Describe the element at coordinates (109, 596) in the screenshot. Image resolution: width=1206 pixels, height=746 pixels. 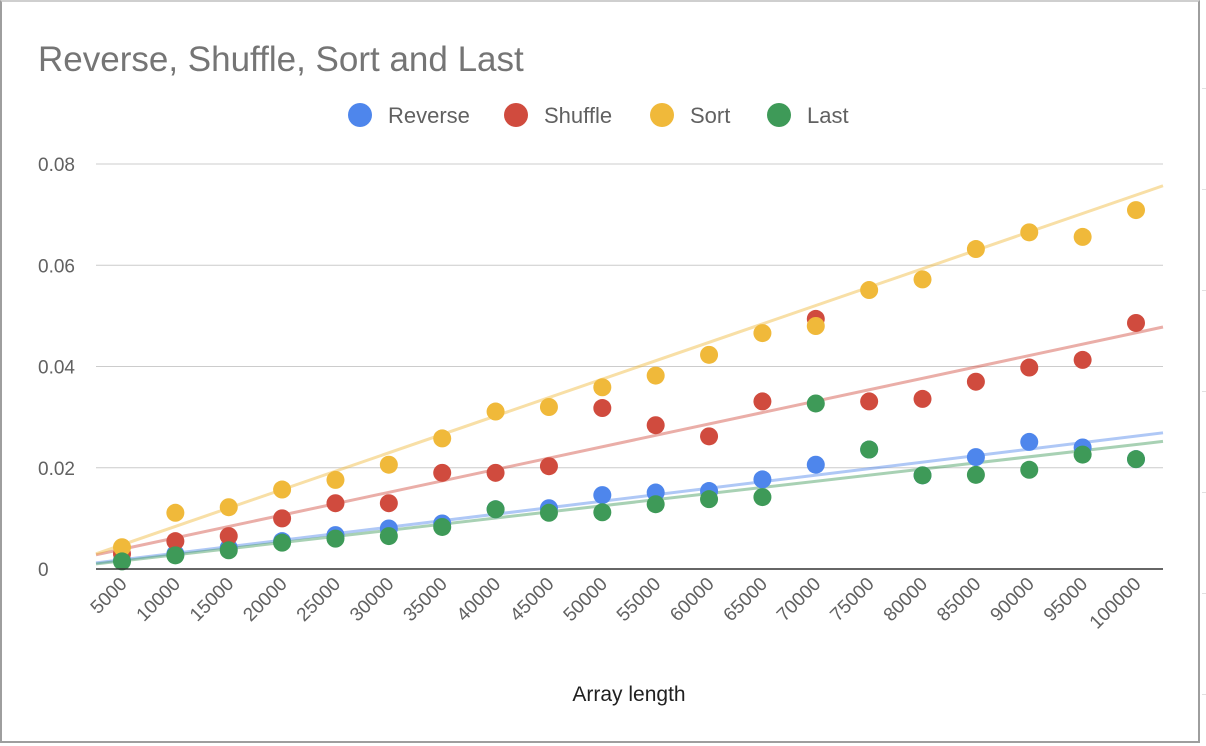
I see `x-tick-label: 5000` at that location.